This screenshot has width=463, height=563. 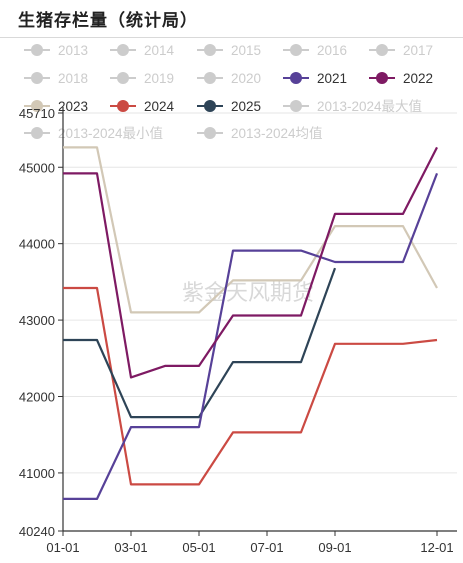 What do you see at coordinates (56, 50) in the screenshot?
I see `legend-item-2013: 2013` at bounding box center [56, 50].